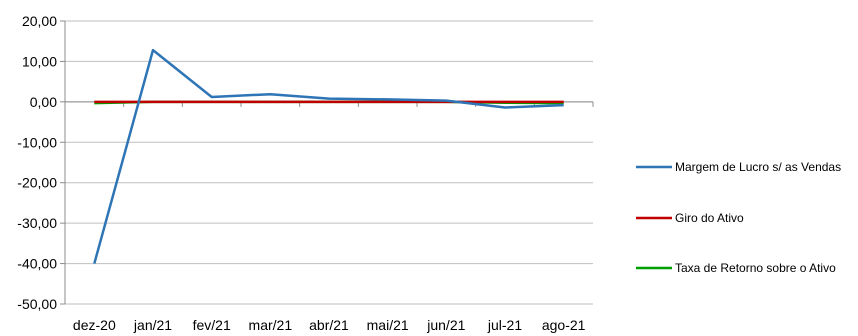 The width and height of the screenshot is (858, 336). What do you see at coordinates (152, 325) in the screenshot?
I see `x-tick-label: jan/21` at bounding box center [152, 325].